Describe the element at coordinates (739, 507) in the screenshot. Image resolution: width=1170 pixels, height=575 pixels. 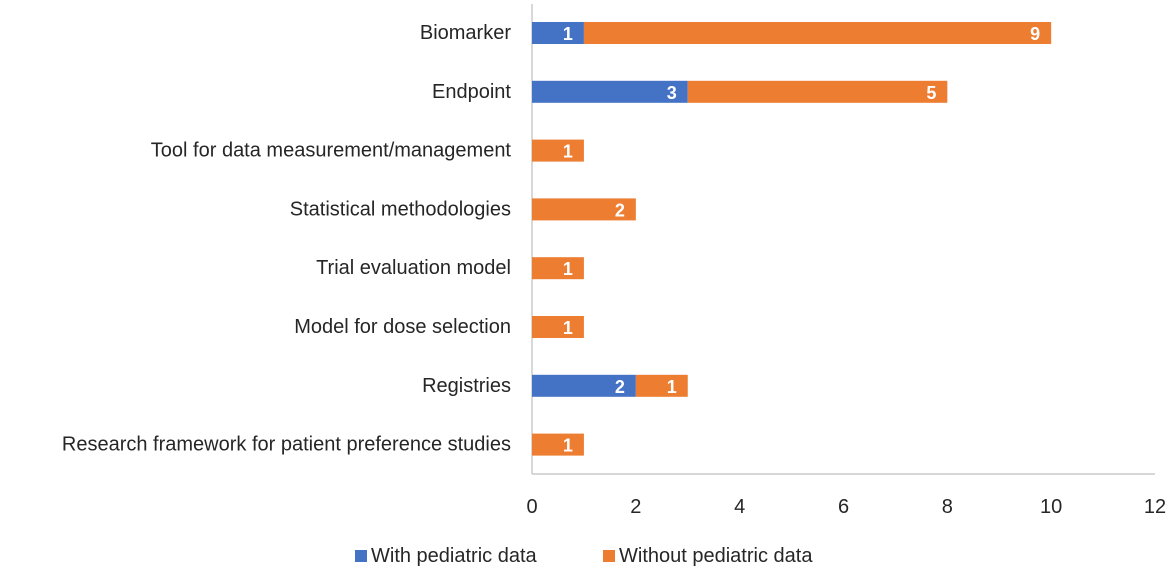
I see `x-tick-label: 4` at that location.